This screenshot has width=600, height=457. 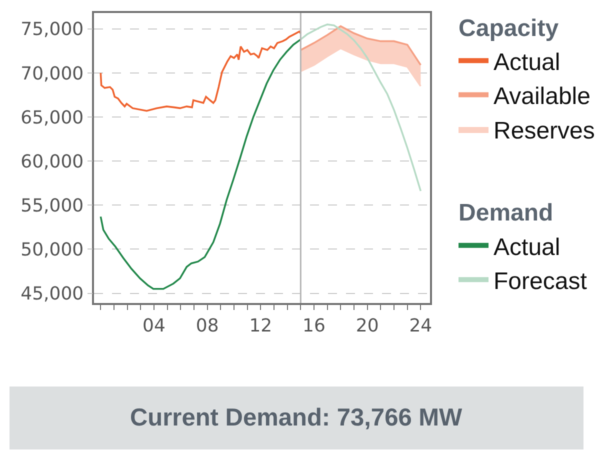 I want to click on x-tick-label: 16, so click(x=314, y=325).